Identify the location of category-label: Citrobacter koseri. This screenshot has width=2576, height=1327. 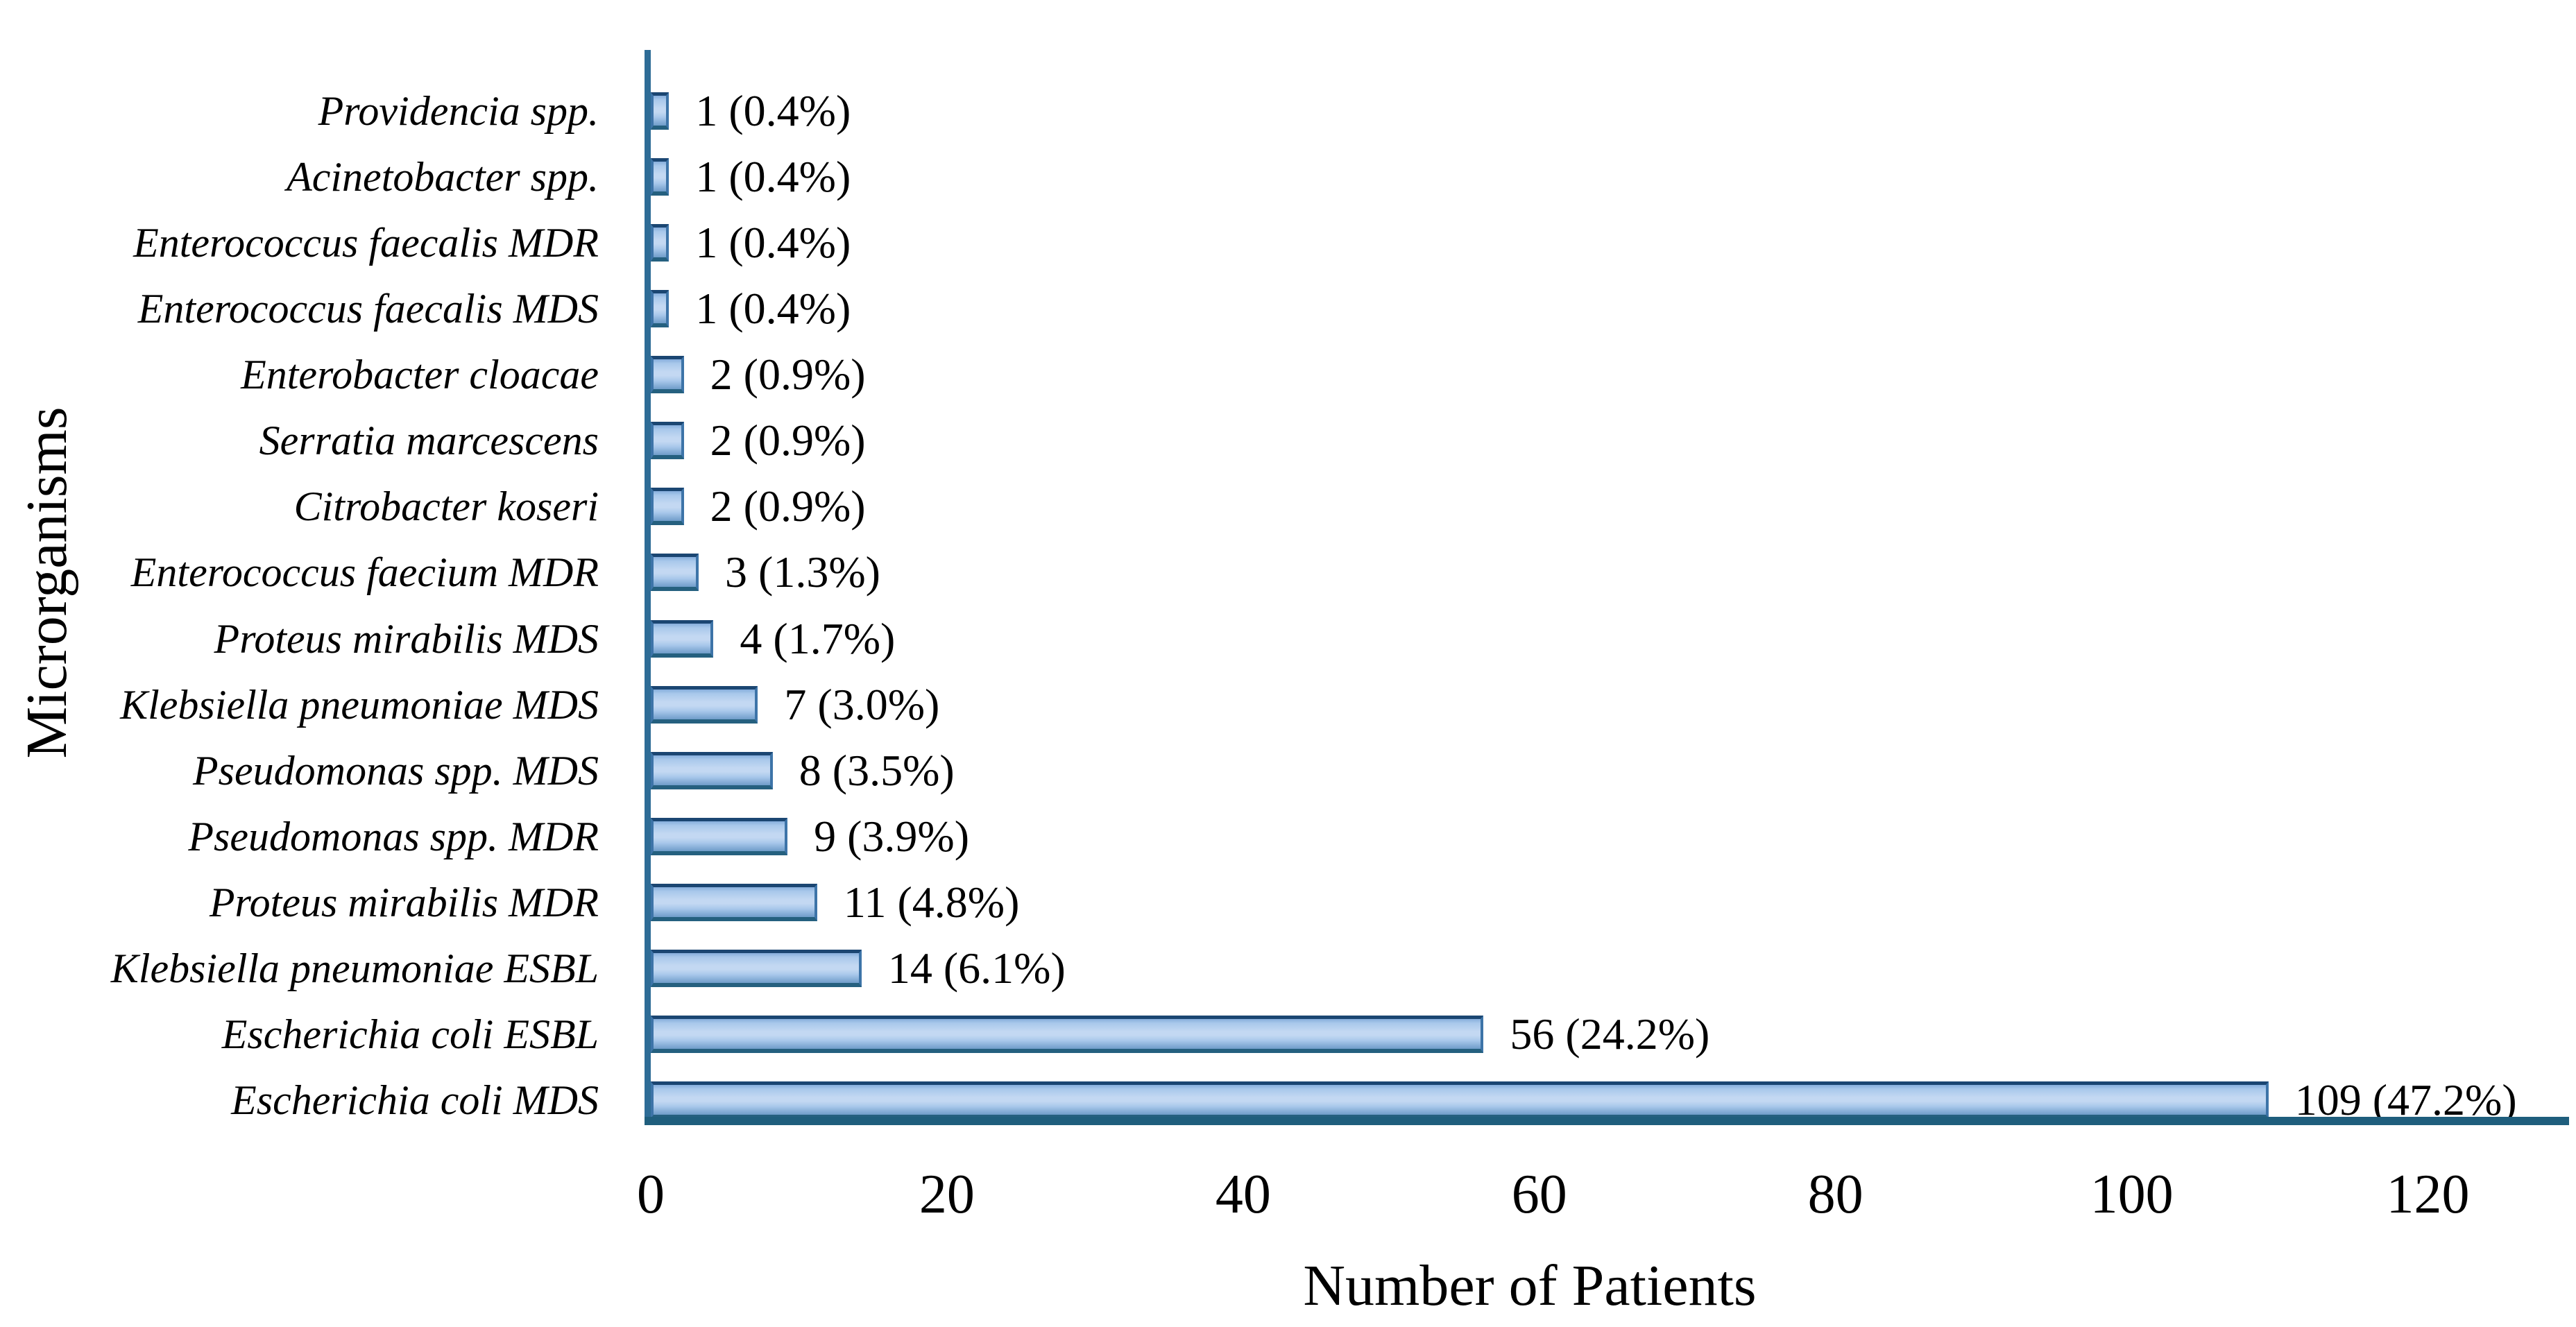
(446, 506).